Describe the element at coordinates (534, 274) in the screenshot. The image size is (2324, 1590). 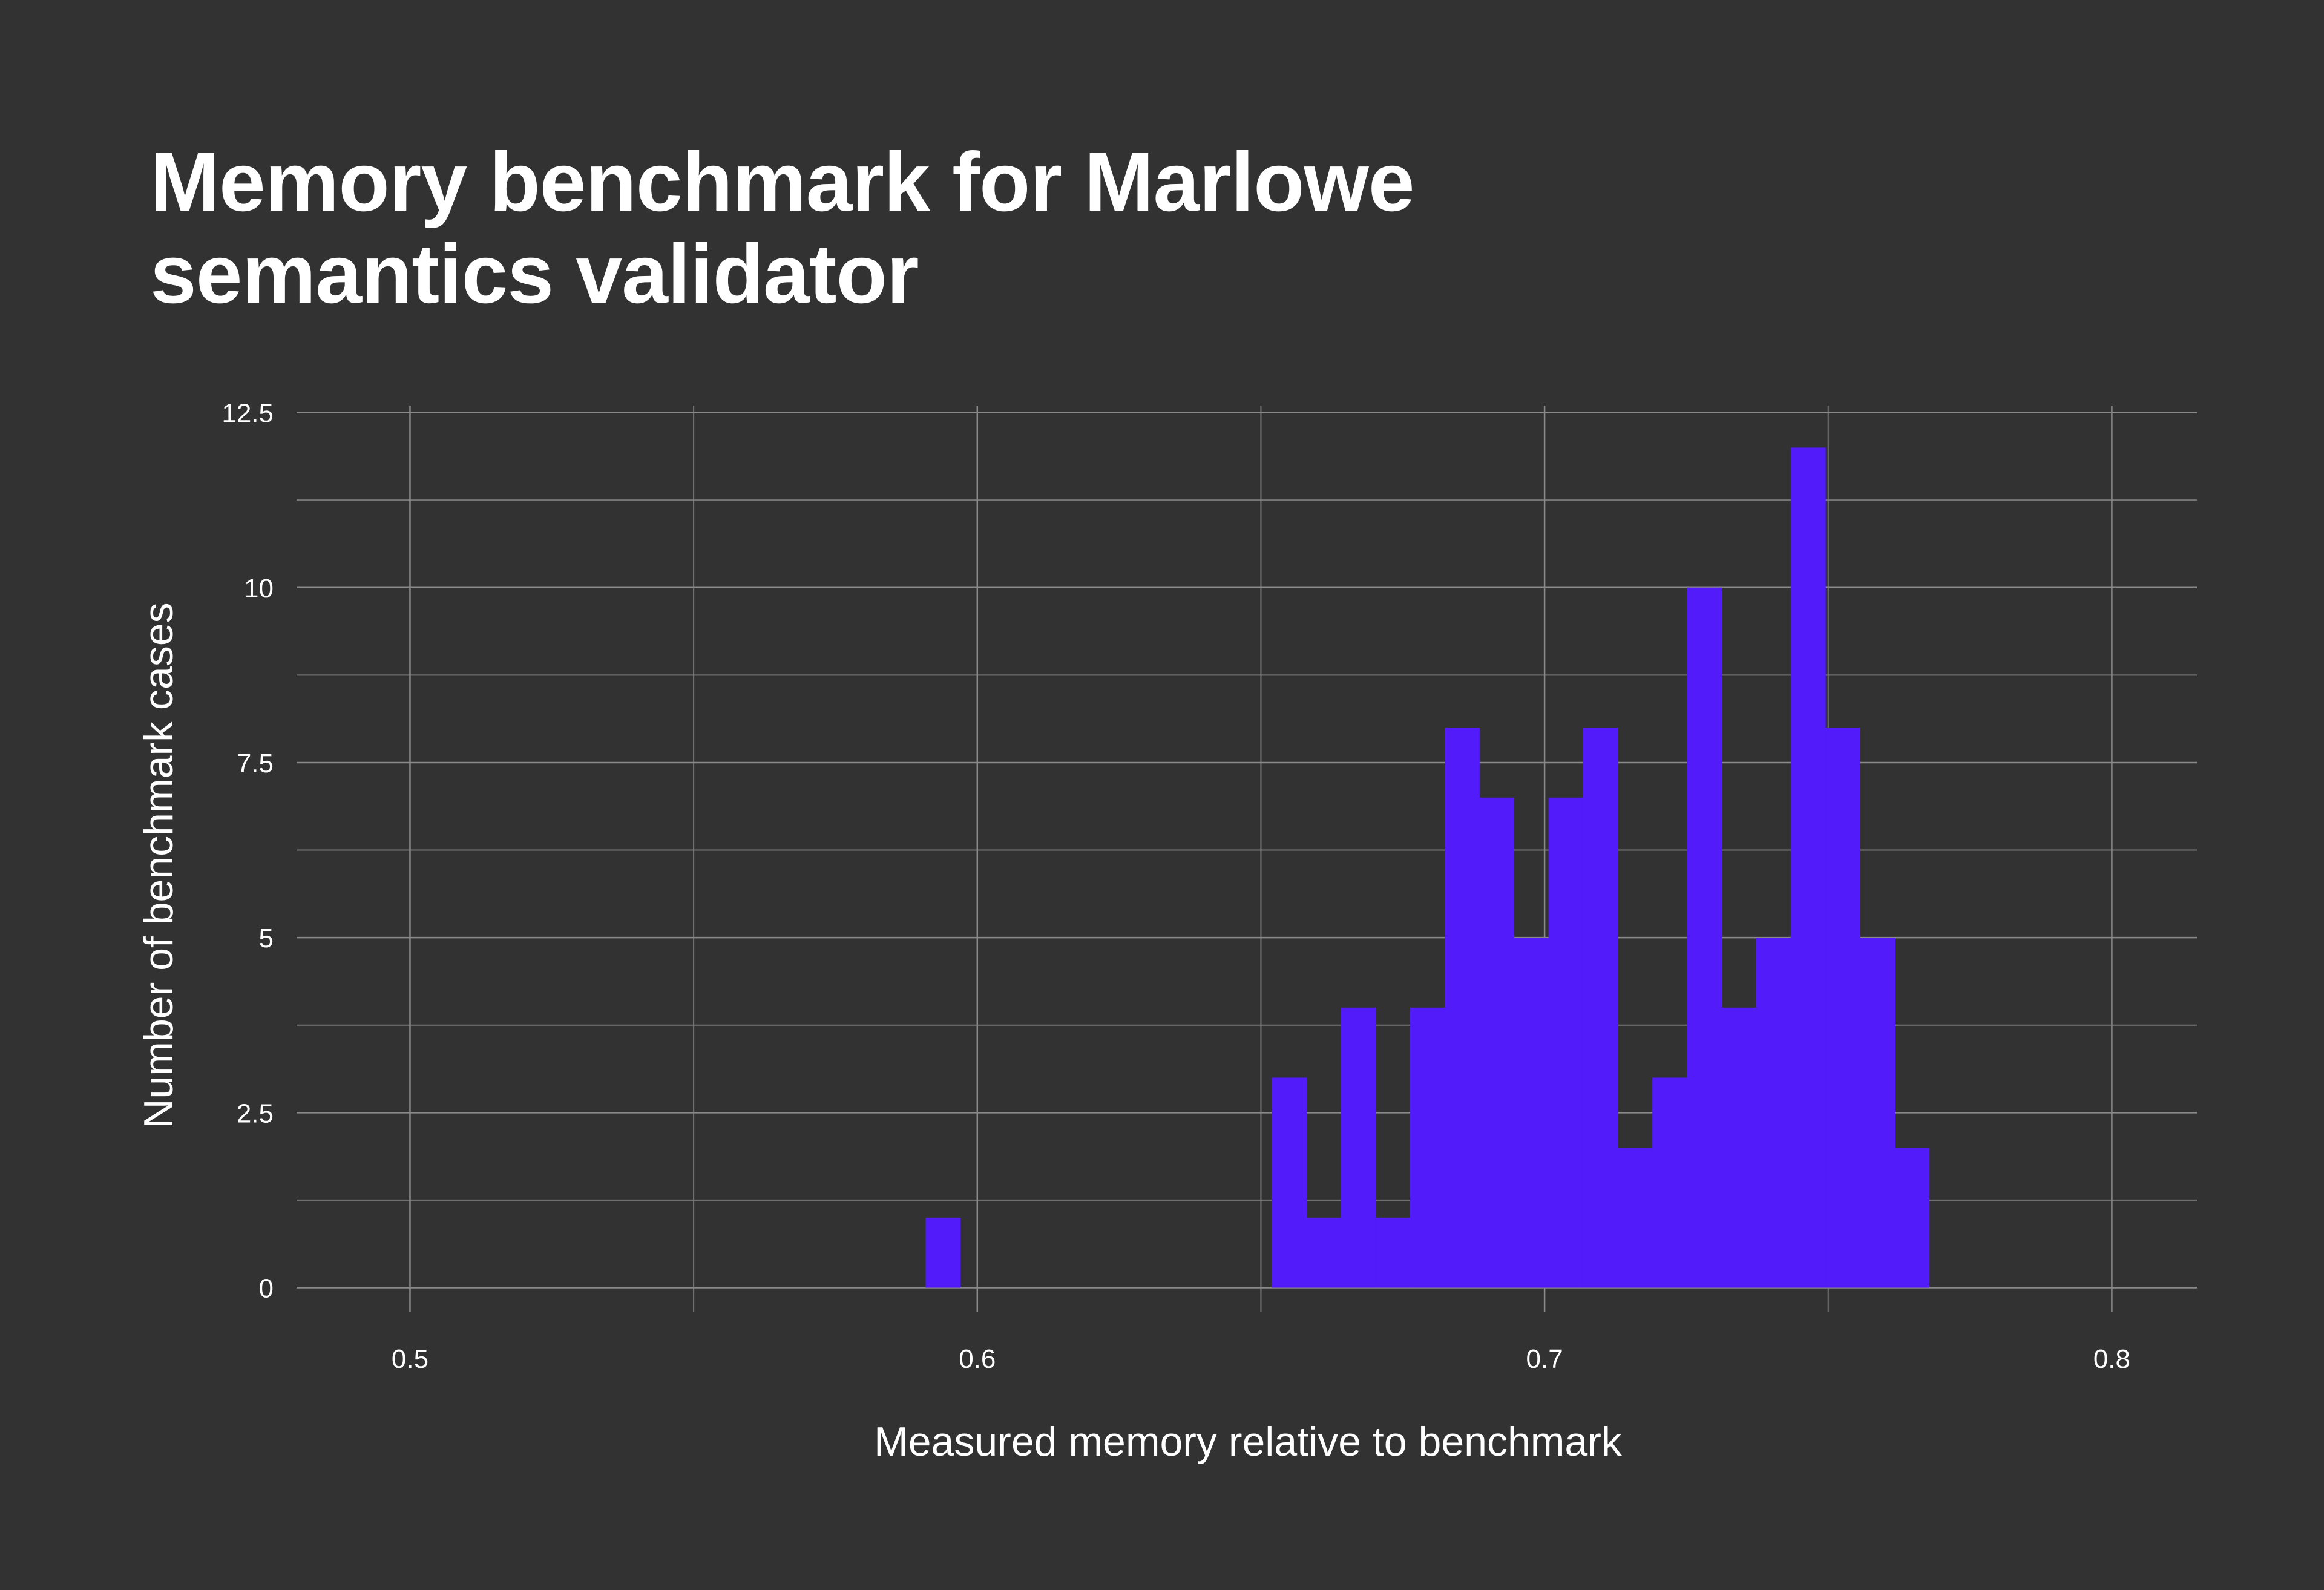
I see `chart-title-line-2: semantics validator` at that location.